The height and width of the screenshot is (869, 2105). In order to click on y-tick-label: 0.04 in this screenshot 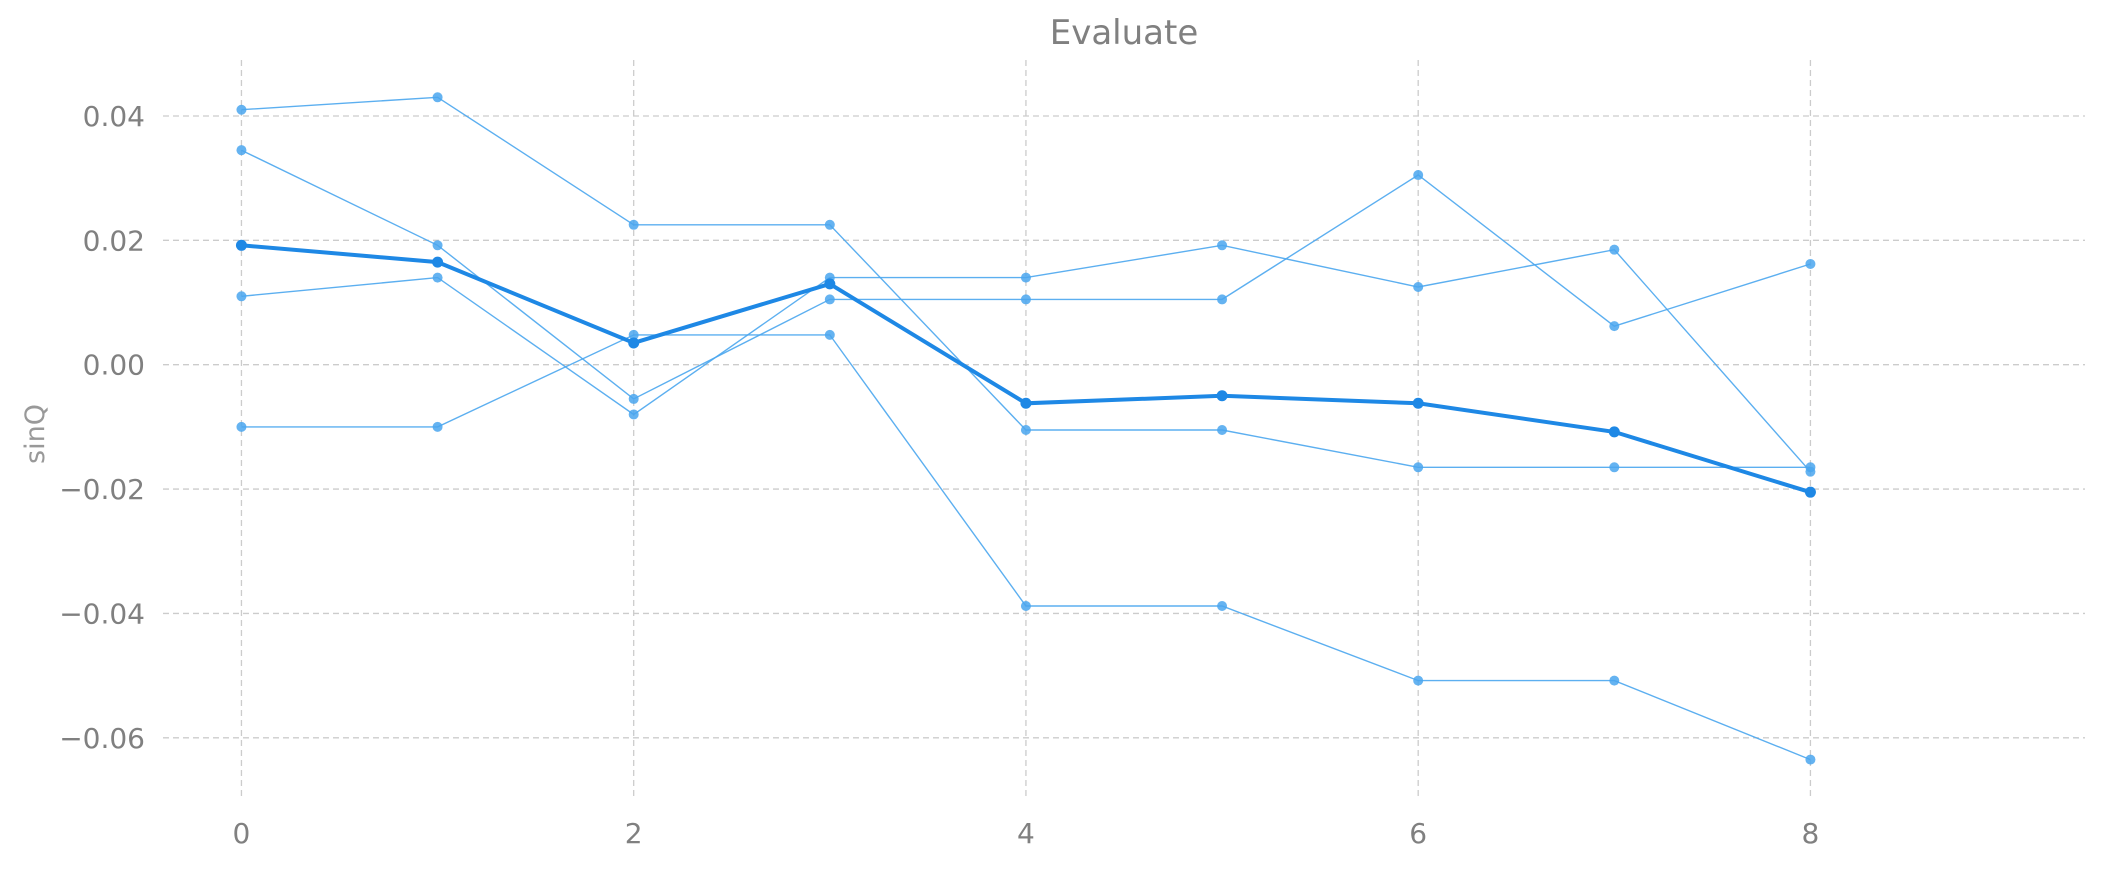, I will do `click(114, 116)`.